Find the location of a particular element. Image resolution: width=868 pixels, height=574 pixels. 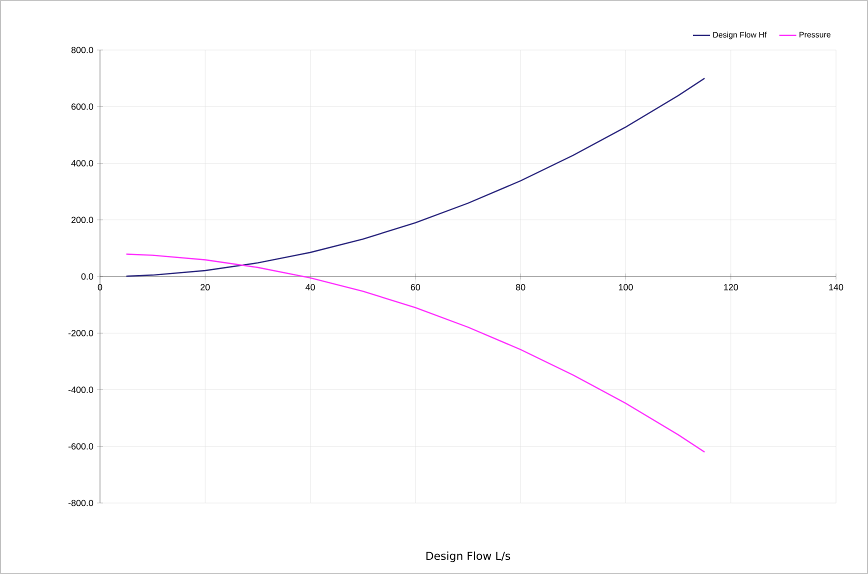

x-axis-title: Design Flow L/s is located at coordinates (468, 557).